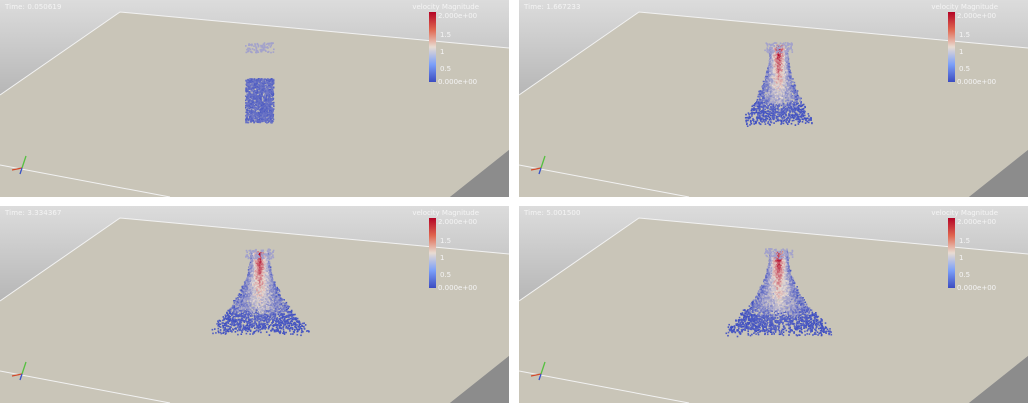 The height and width of the screenshot is (403, 1028). What do you see at coordinates (778, 84) in the screenshot?
I see `particle-cloud` at bounding box center [778, 84].